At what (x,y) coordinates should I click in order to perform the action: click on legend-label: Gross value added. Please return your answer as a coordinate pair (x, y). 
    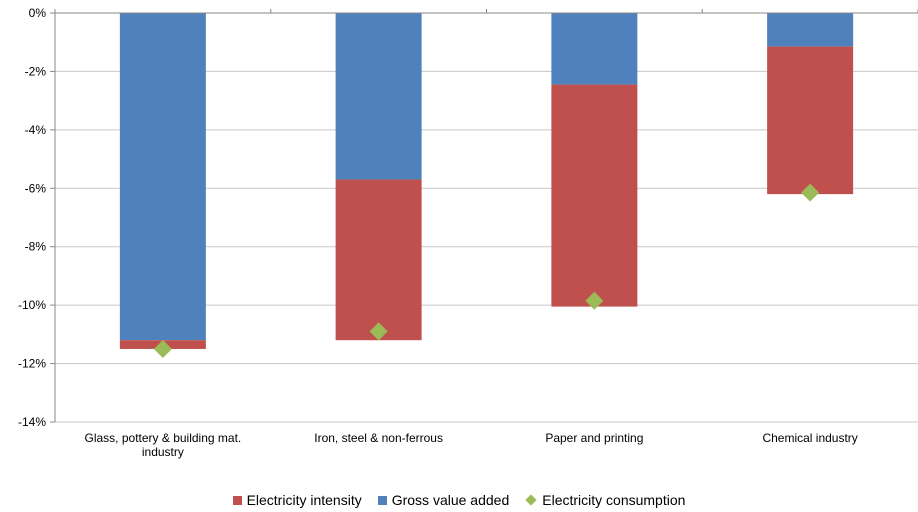
    Looking at the image, I should click on (450, 500).